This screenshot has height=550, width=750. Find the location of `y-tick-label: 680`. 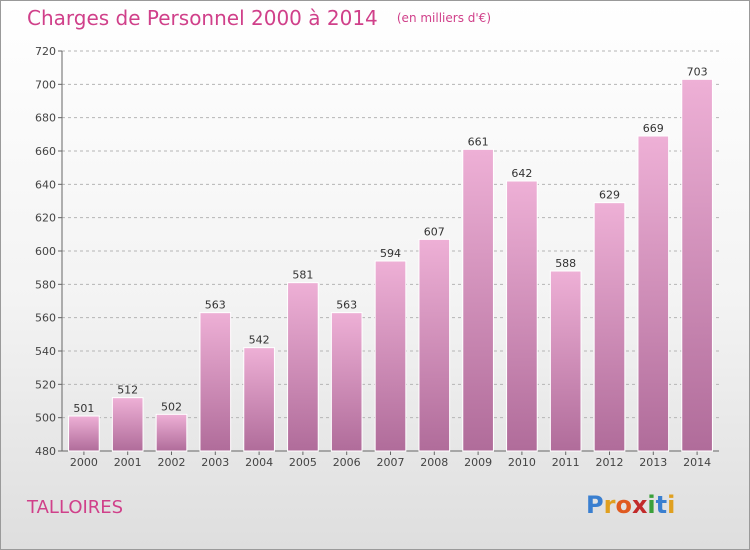

y-tick-label: 680 is located at coordinates (45, 118).